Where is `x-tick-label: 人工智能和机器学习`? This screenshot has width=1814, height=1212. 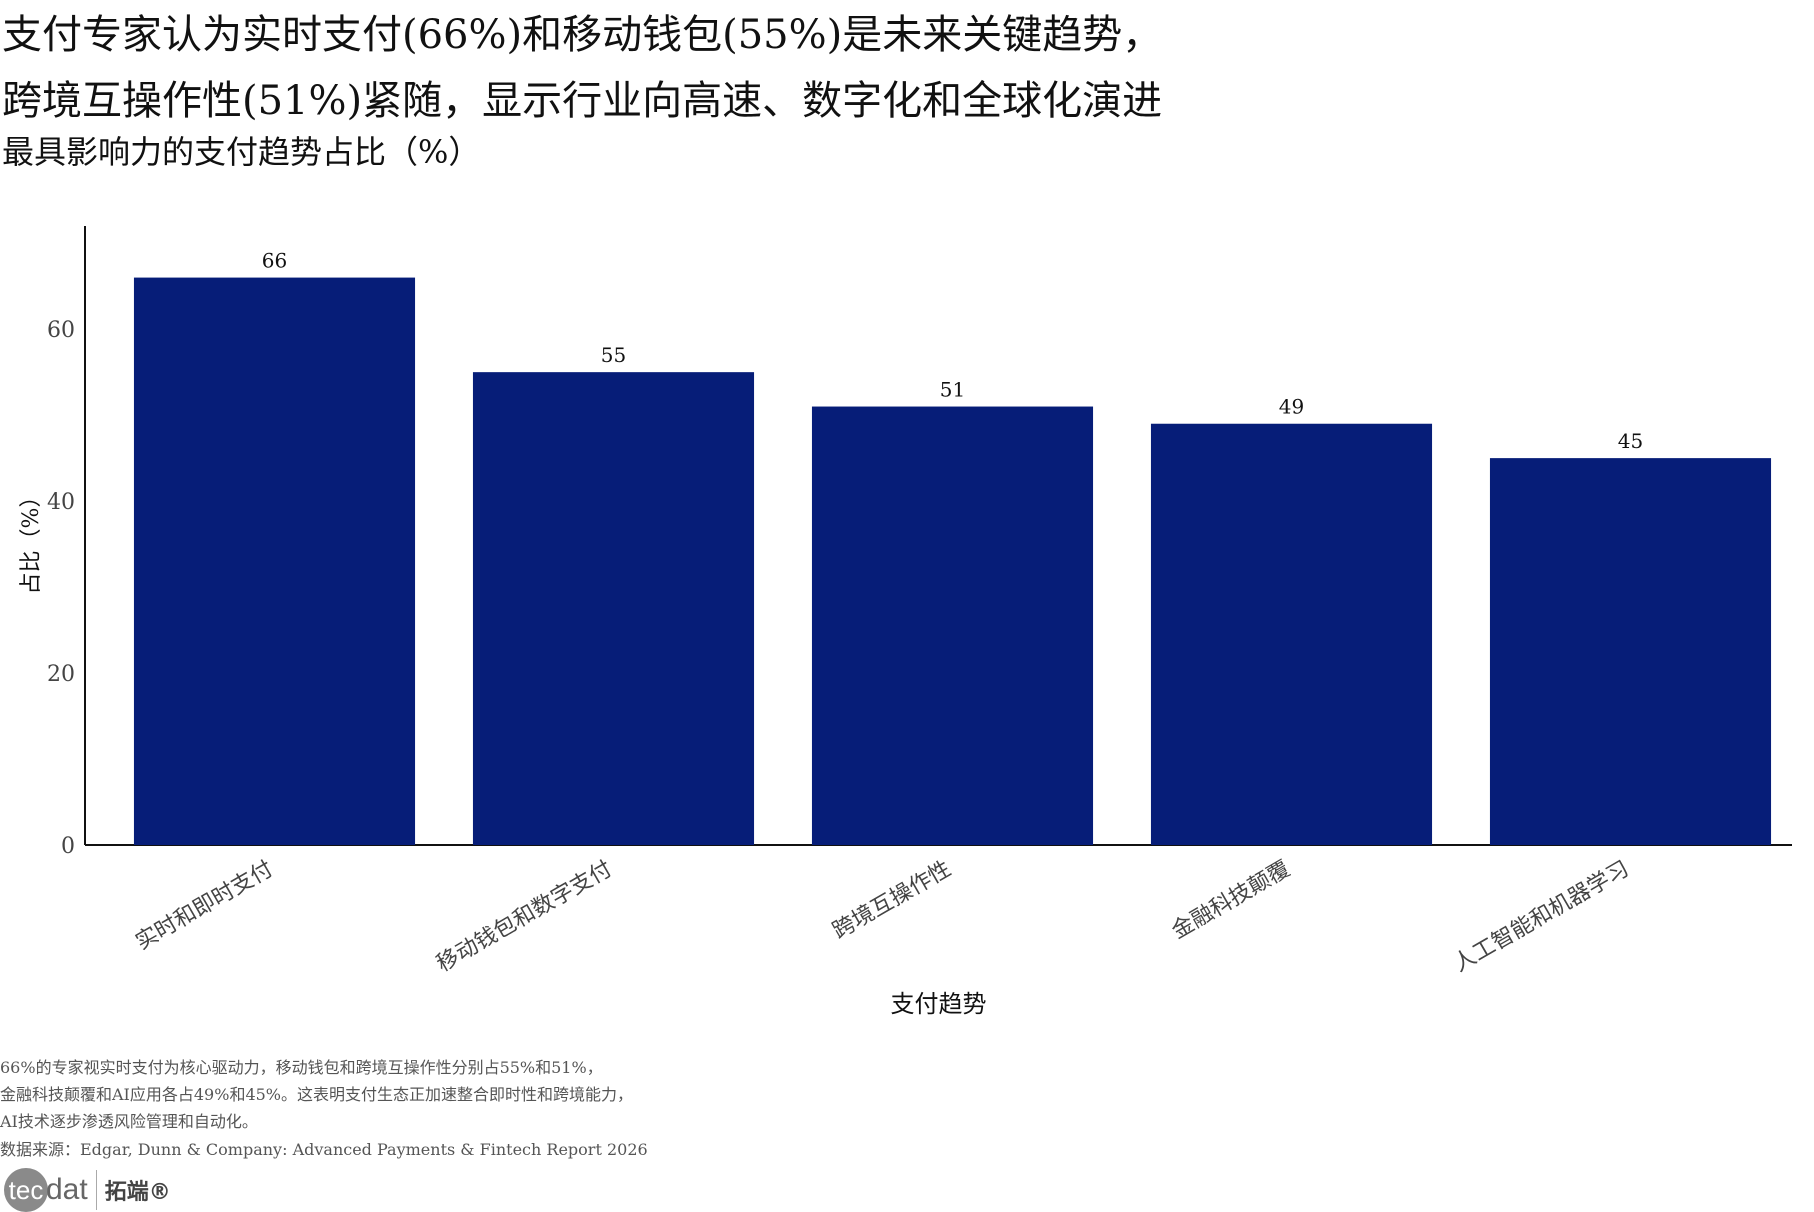 x-tick-label: 人工智能和机器学习 is located at coordinates (1542, 917).